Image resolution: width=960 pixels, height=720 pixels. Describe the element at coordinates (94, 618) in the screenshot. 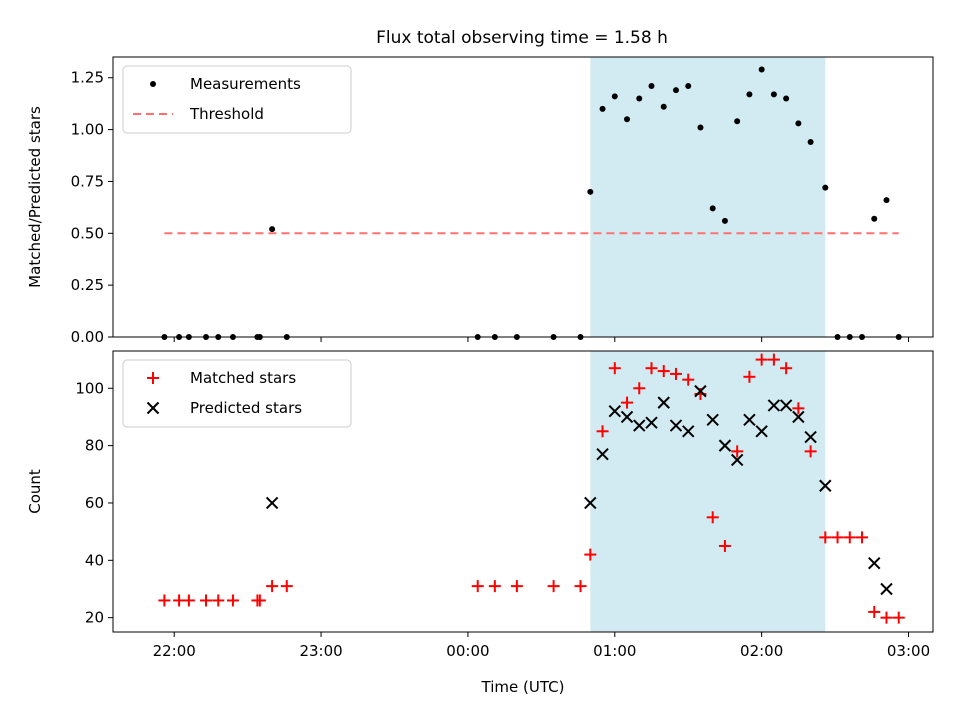

I see `y-tick-label: 20` at that location.